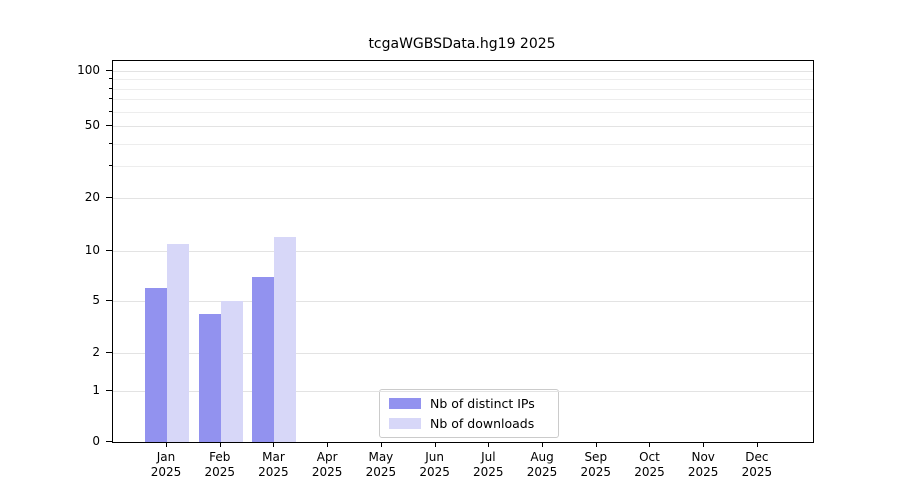  I want to click on x-tick-label-month: Jul, so click(488, 457).